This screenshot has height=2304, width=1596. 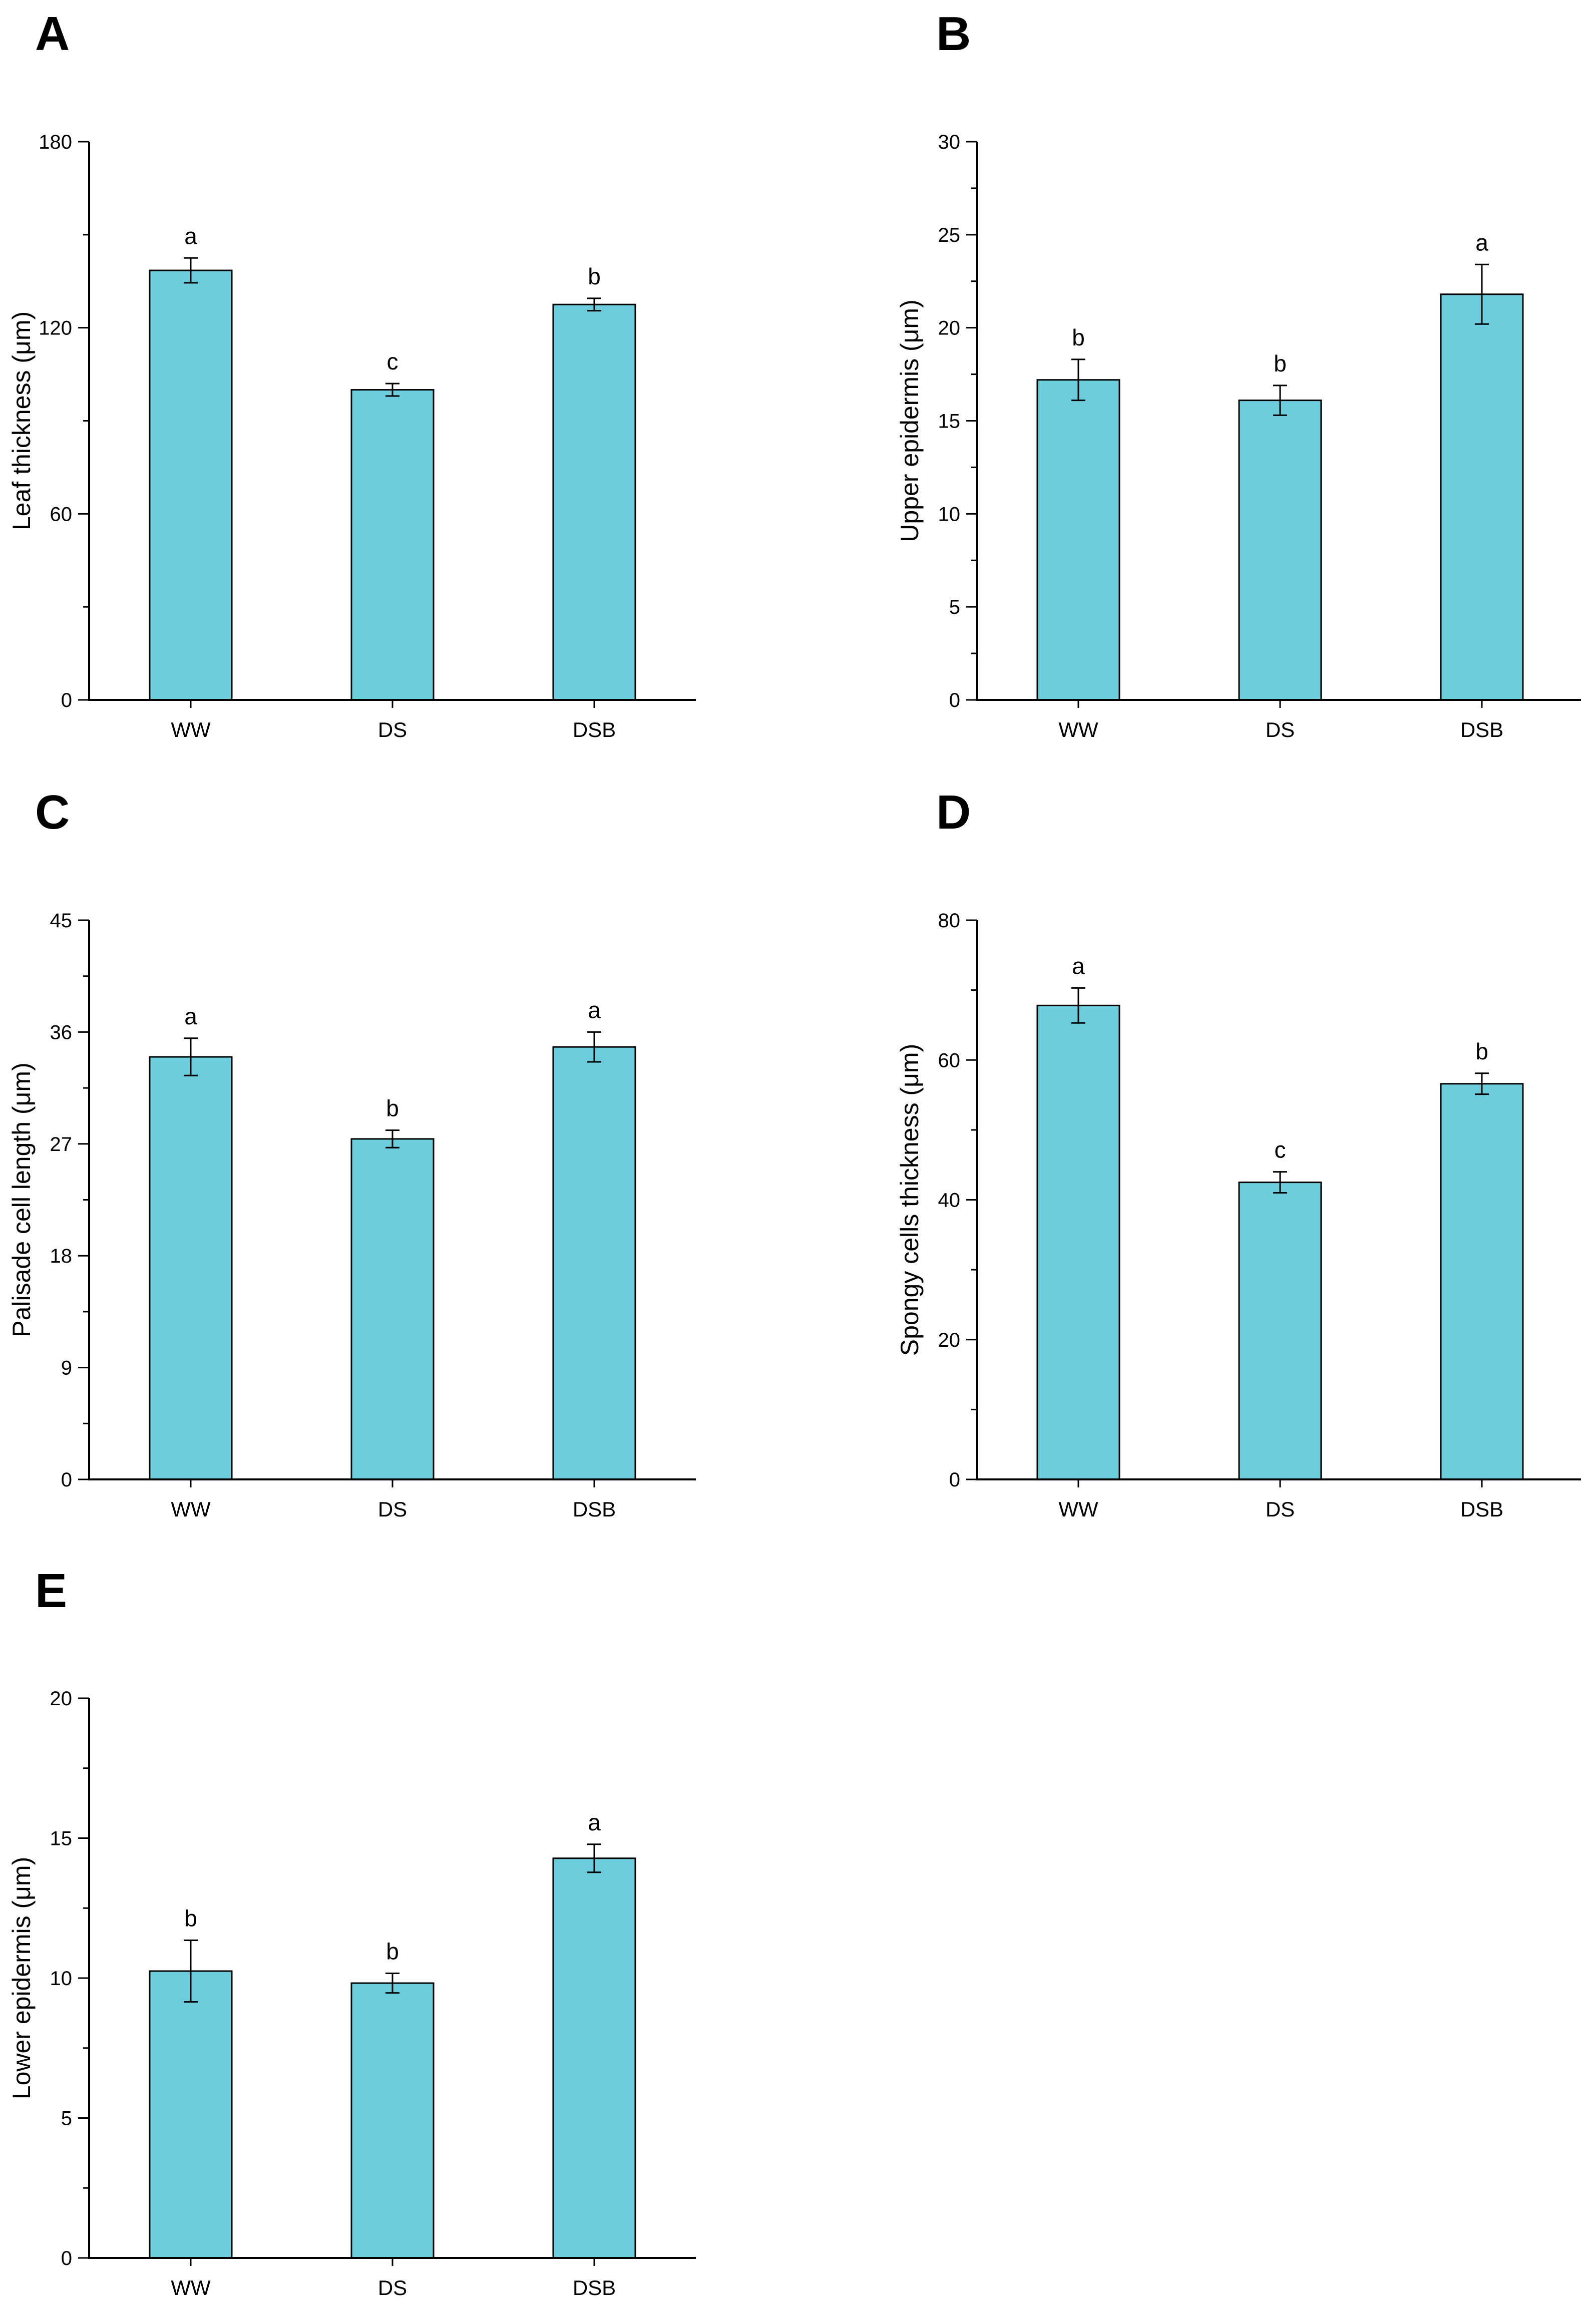 I want to click on y-tick-label: 9, so click(x=66, y=1368).